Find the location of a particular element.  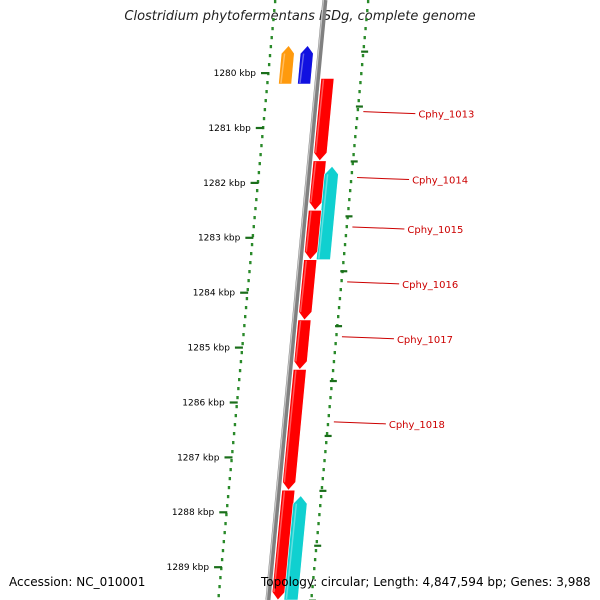

tick-label: 1281 kbp is located at coordinates (229, 129).